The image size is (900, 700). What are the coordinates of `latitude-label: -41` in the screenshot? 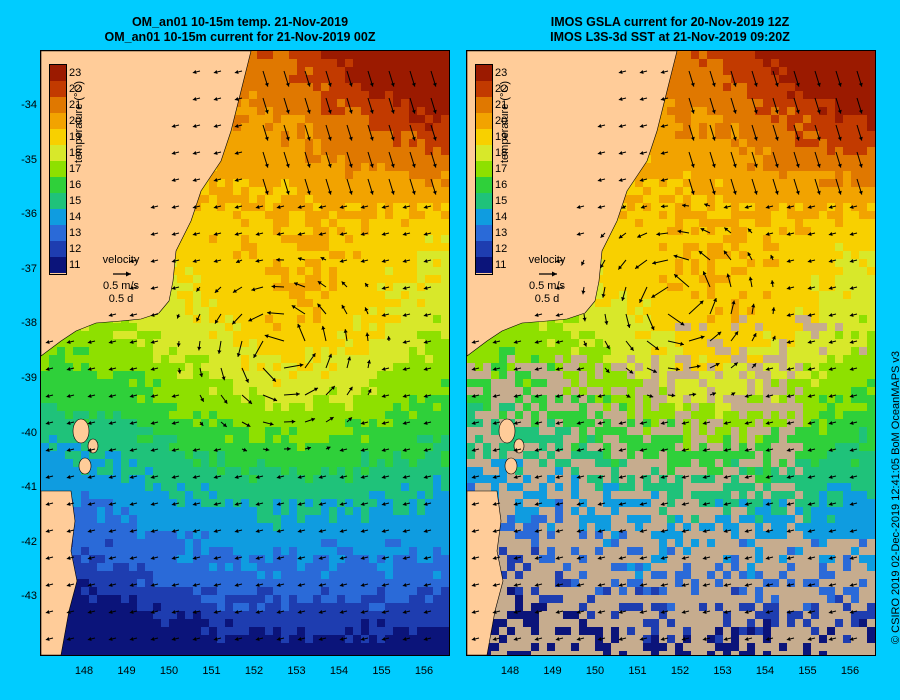 It's located at (29, 487).